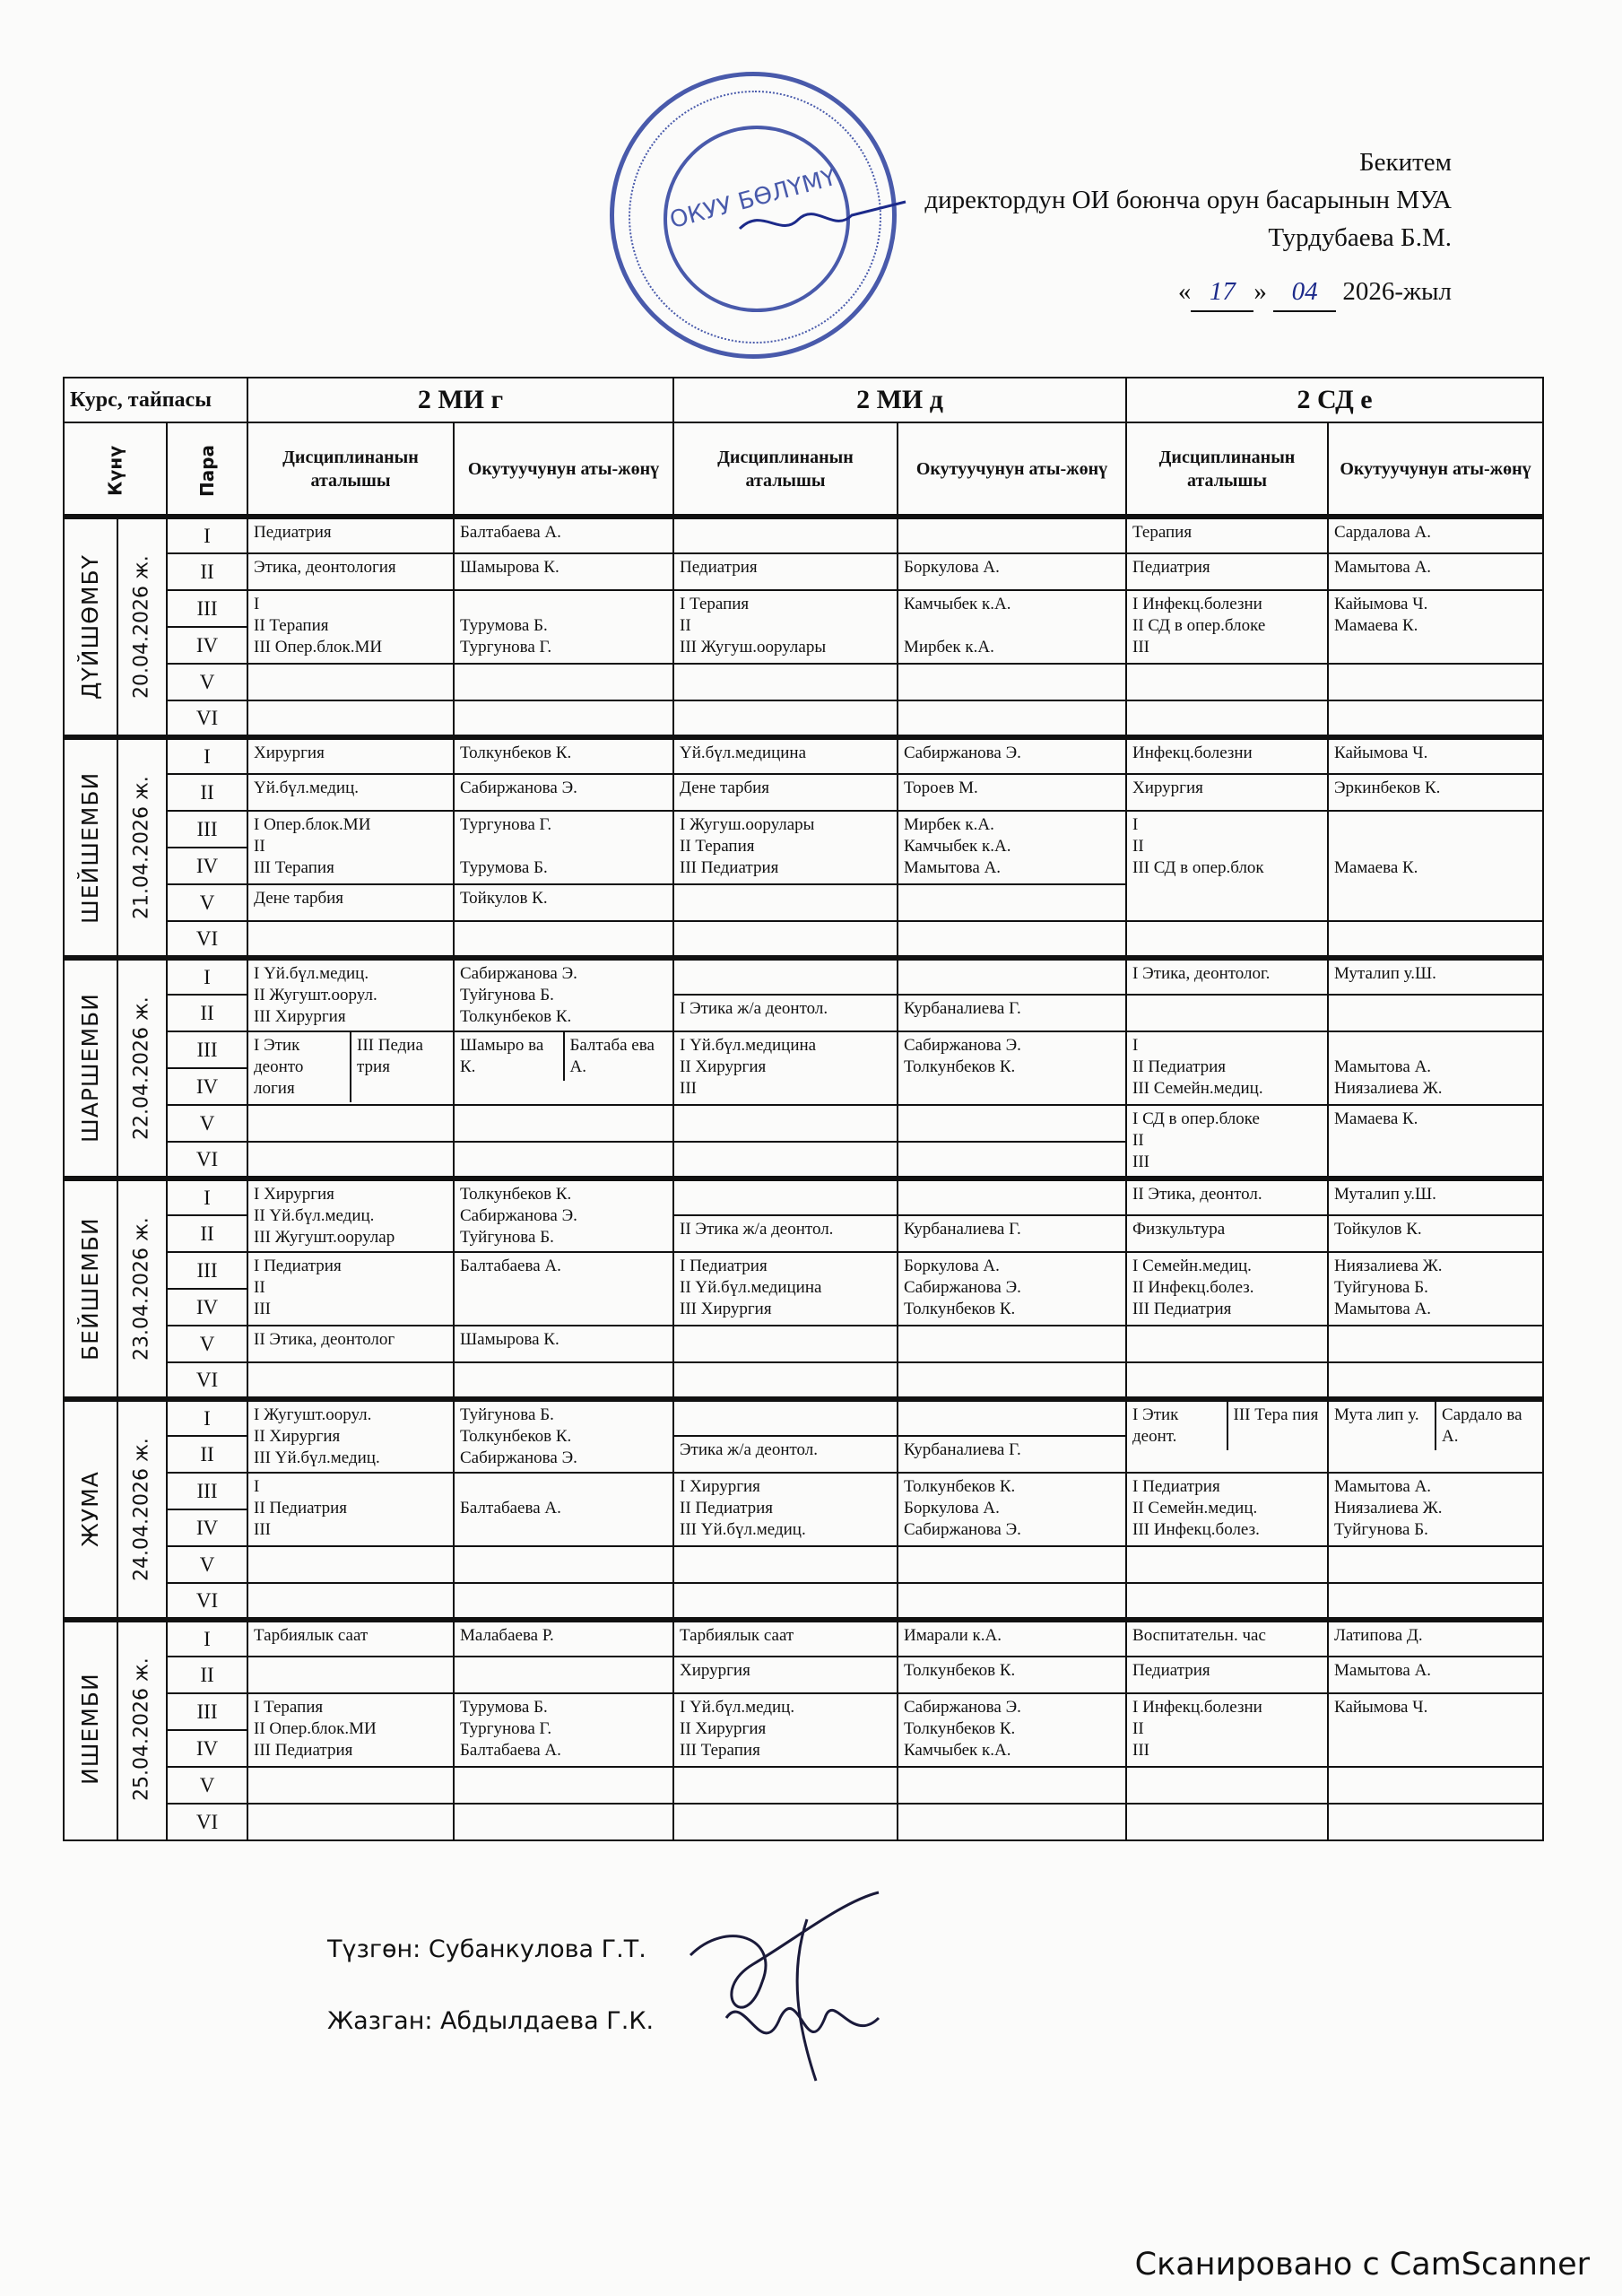 Image resolution: width=1622 pixels, height=2296 pixels. What do you see at coordinates (1188, 200) in the screenshot?
I see `approval-position: директордун ОИ боюнча орун басарынын МУА` at bounding box center [1188, 200].